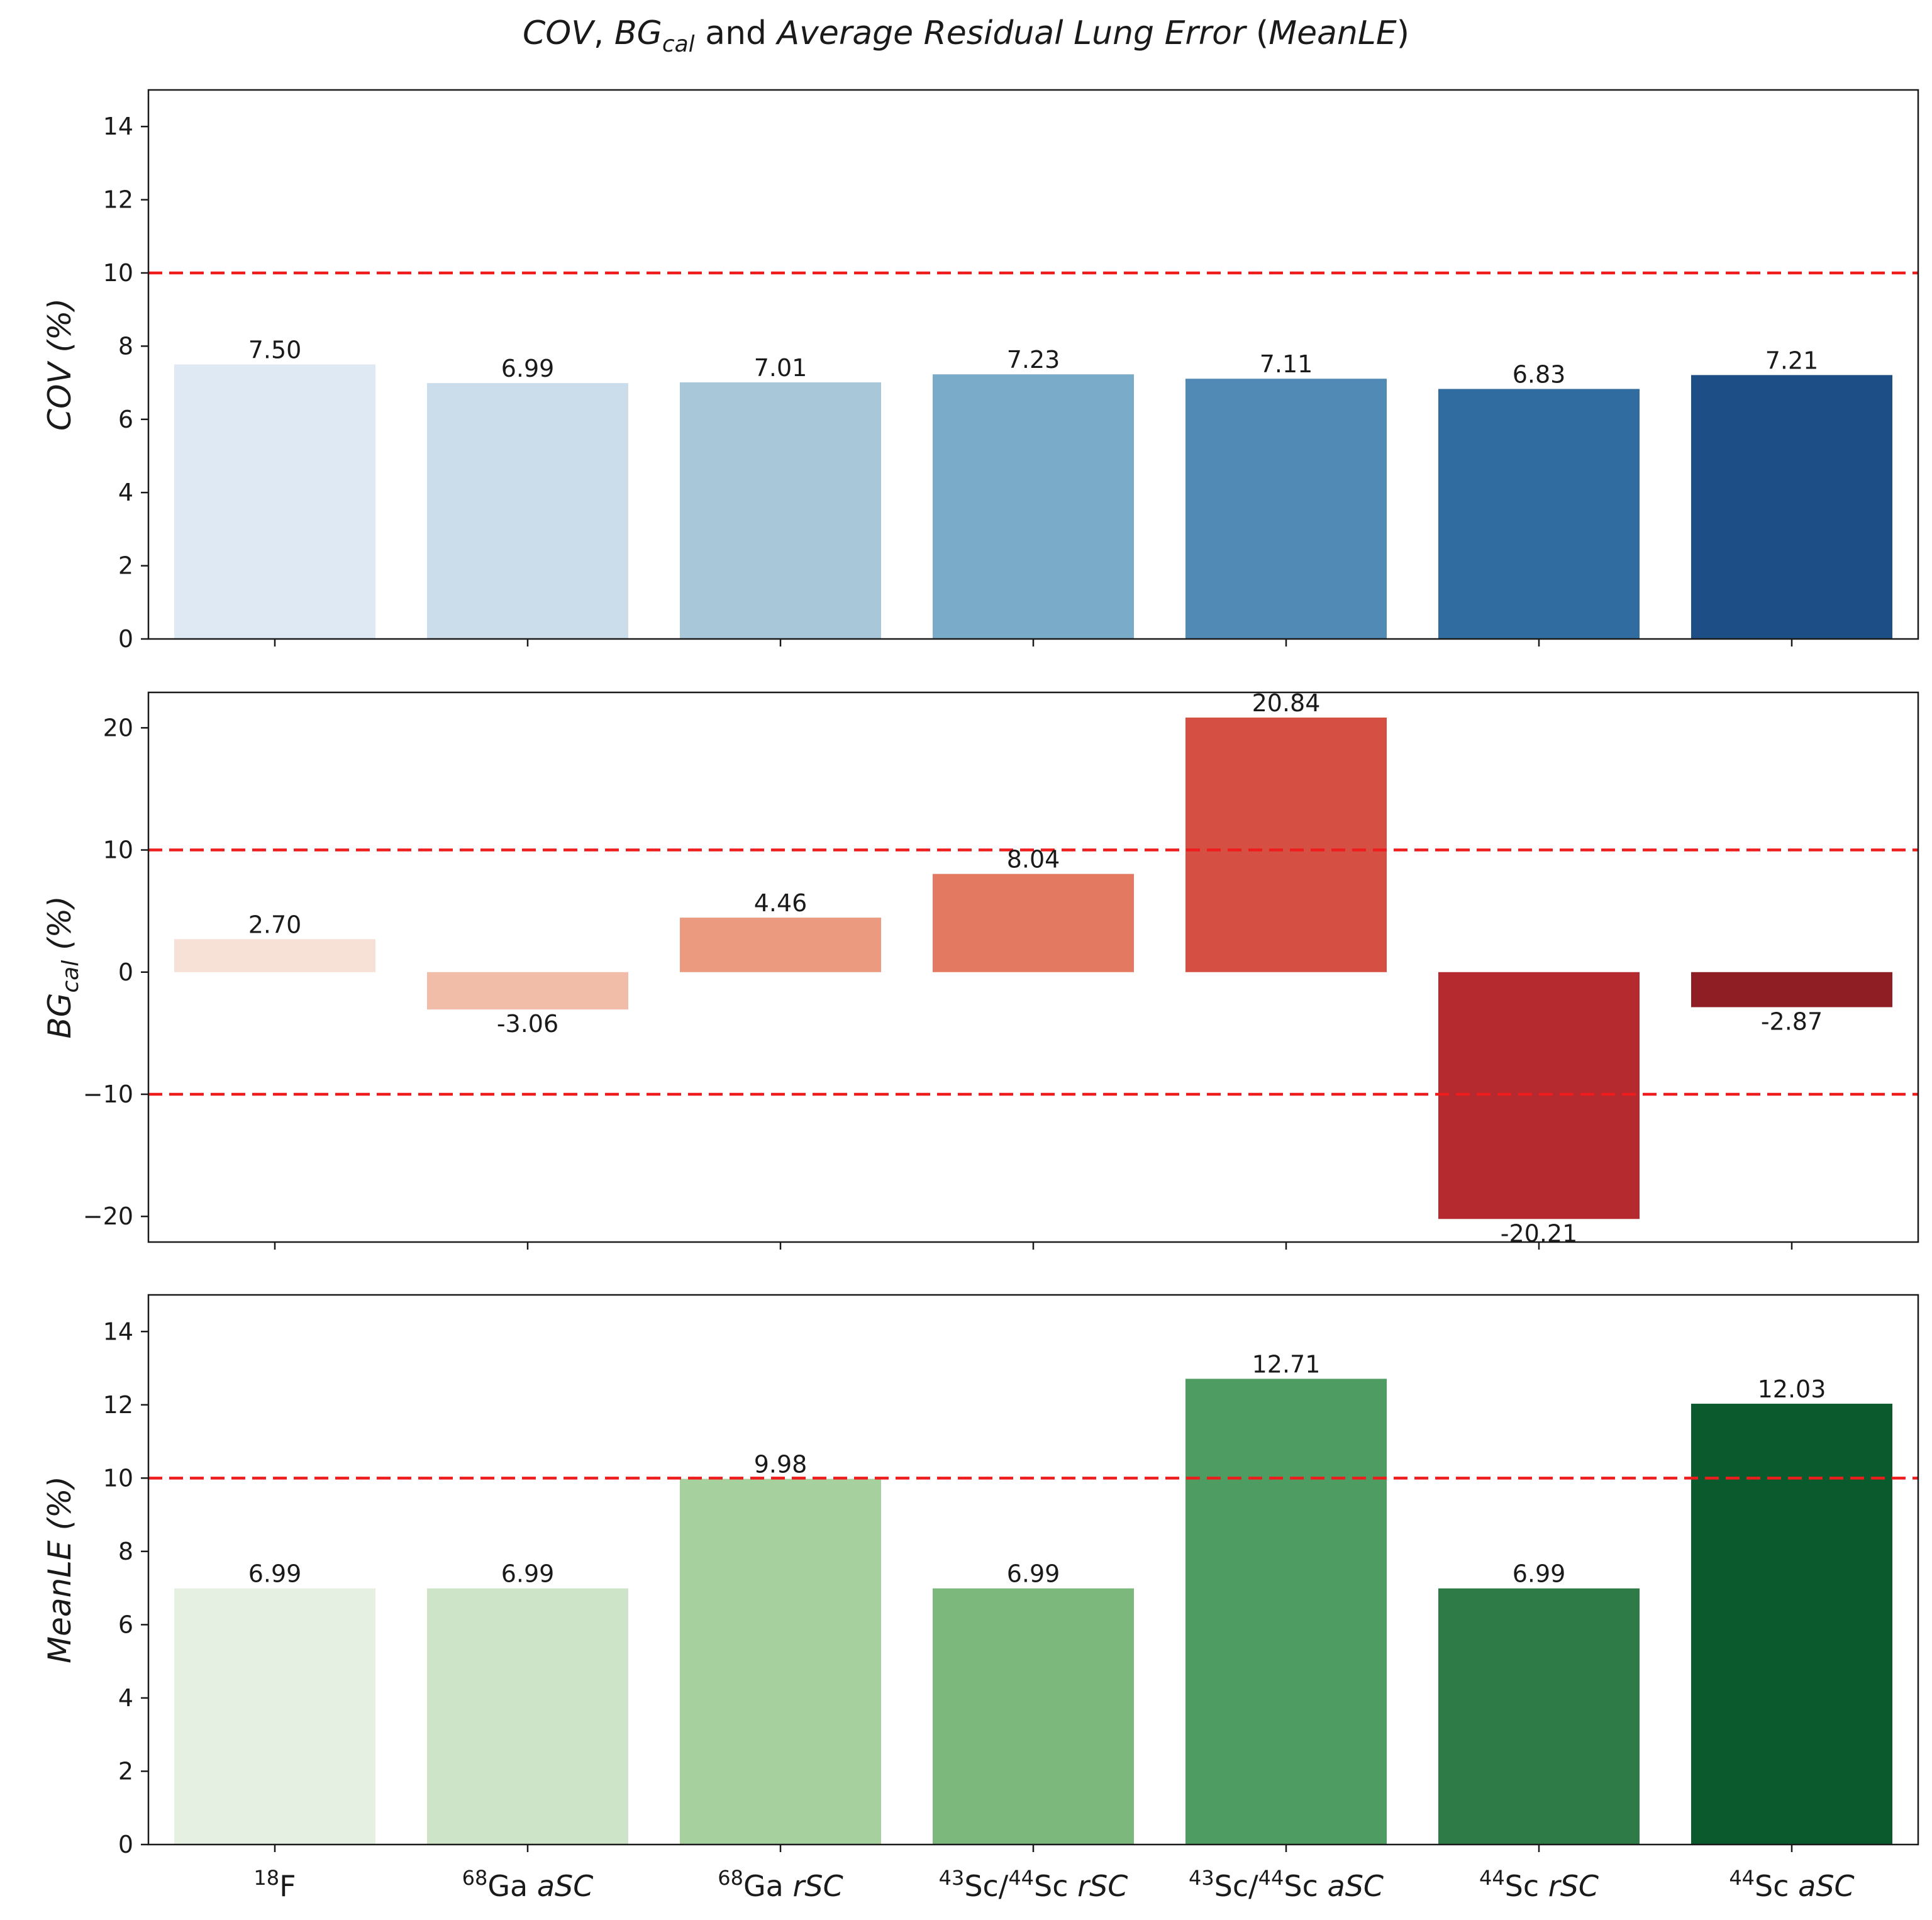  Describe the element at coordinates (125, 1698) in the screenshot. I see `meanle-ytick-label: 4` at that location.